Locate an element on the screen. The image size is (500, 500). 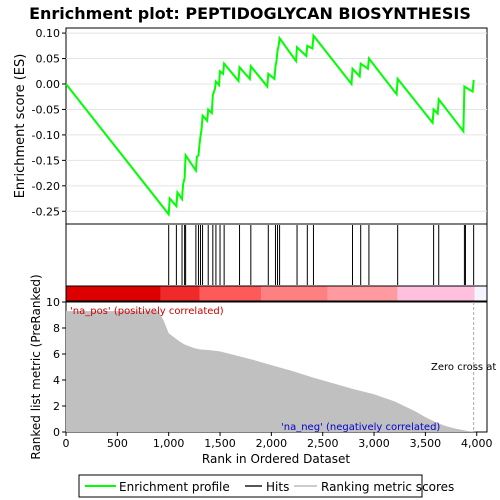
zero-cross-label: Zero cross at 3 is located at coordinates (465, 367).